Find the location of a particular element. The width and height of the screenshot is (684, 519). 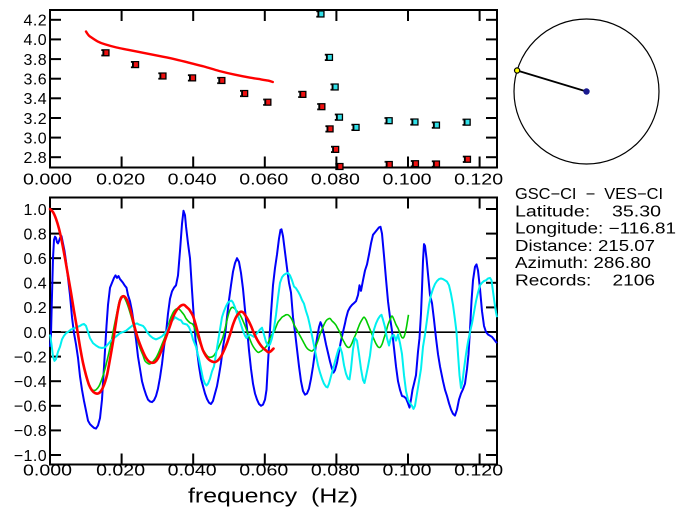

svg-text: Records: 2106 is located at coordinates (585, 280).